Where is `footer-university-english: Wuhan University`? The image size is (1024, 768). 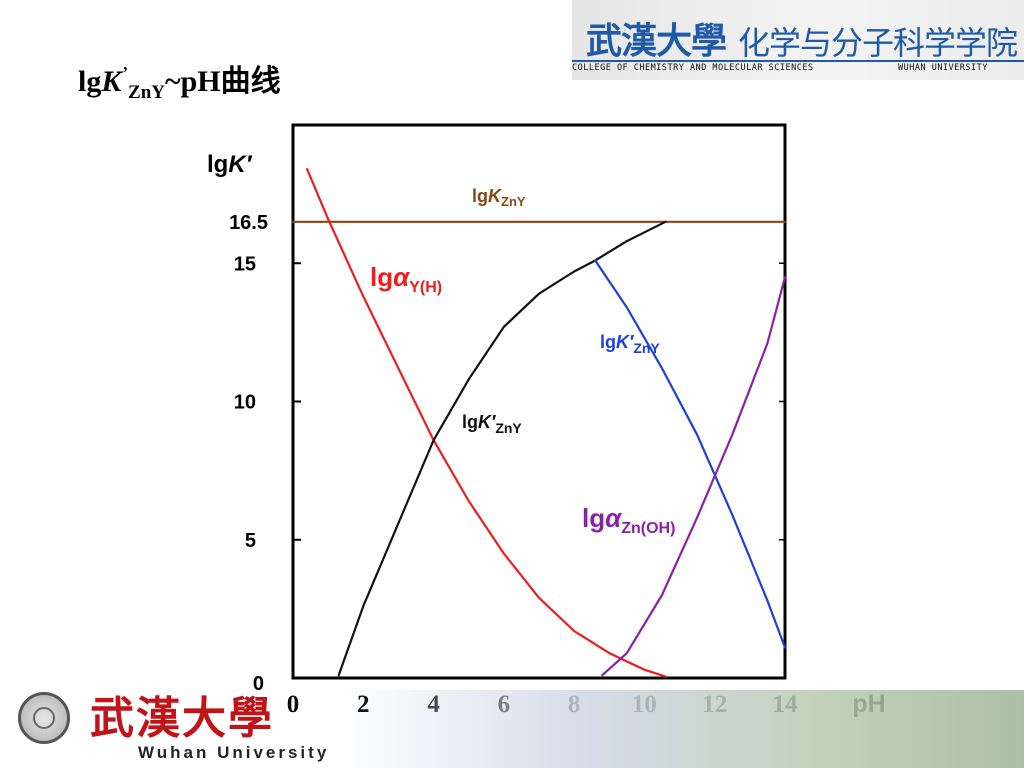
footer-university-english: Wuhan University is located at coordinates (234, 752).